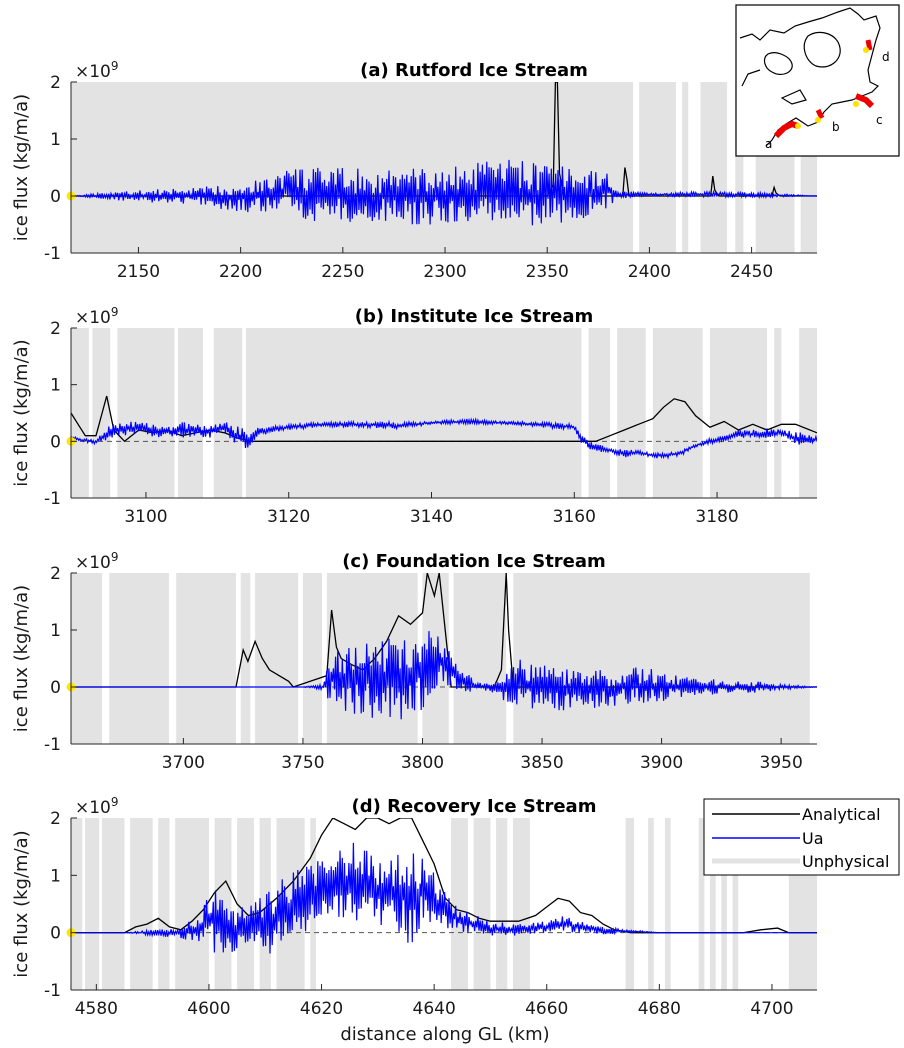 The width and height of the screenshot is (904, 1048). What do you see at coordinates (444, 272) in the screenshot?
I see `x-tick-label: 2300` at bounding box center [444, 272].